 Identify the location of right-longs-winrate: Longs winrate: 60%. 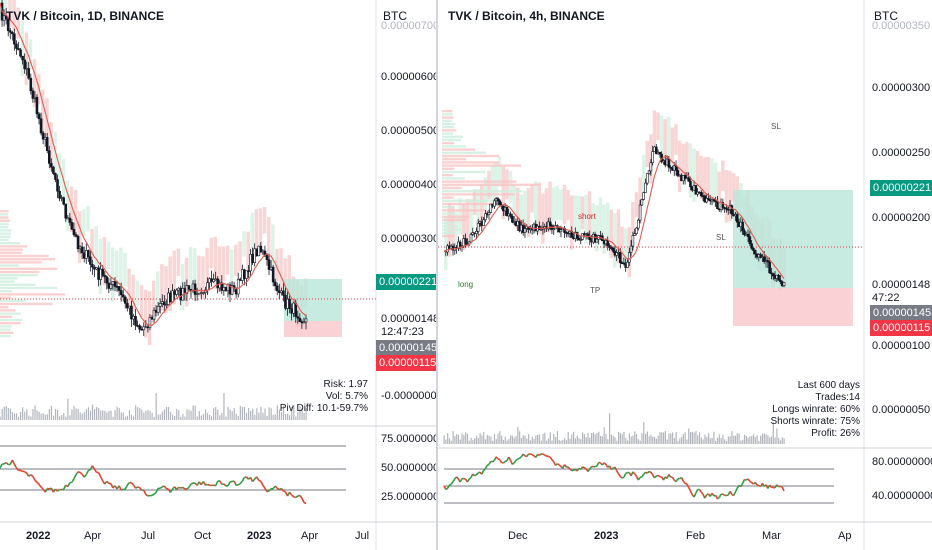
(816, 409).